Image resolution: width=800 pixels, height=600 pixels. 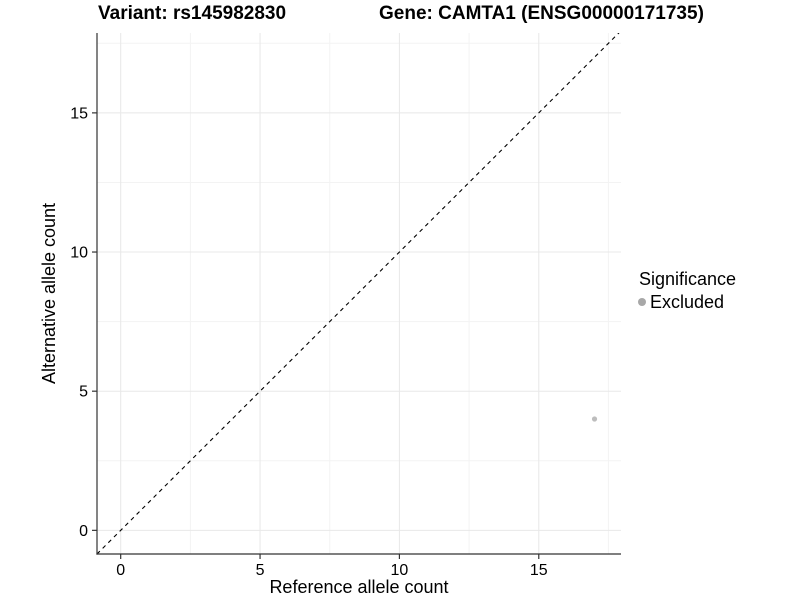 I want to click on x-tick-label: 0, so click(x=120, y=570).